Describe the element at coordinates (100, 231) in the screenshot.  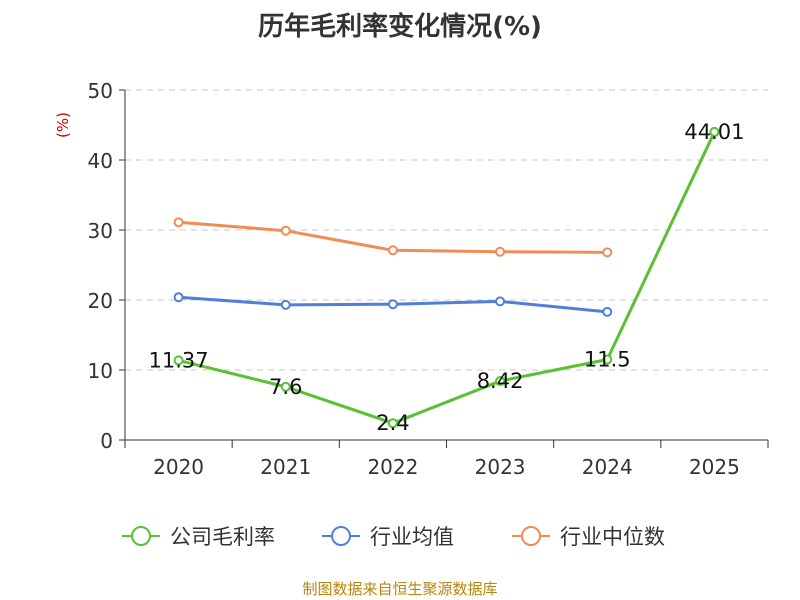
I see `y-tick-label: 30` at that location.